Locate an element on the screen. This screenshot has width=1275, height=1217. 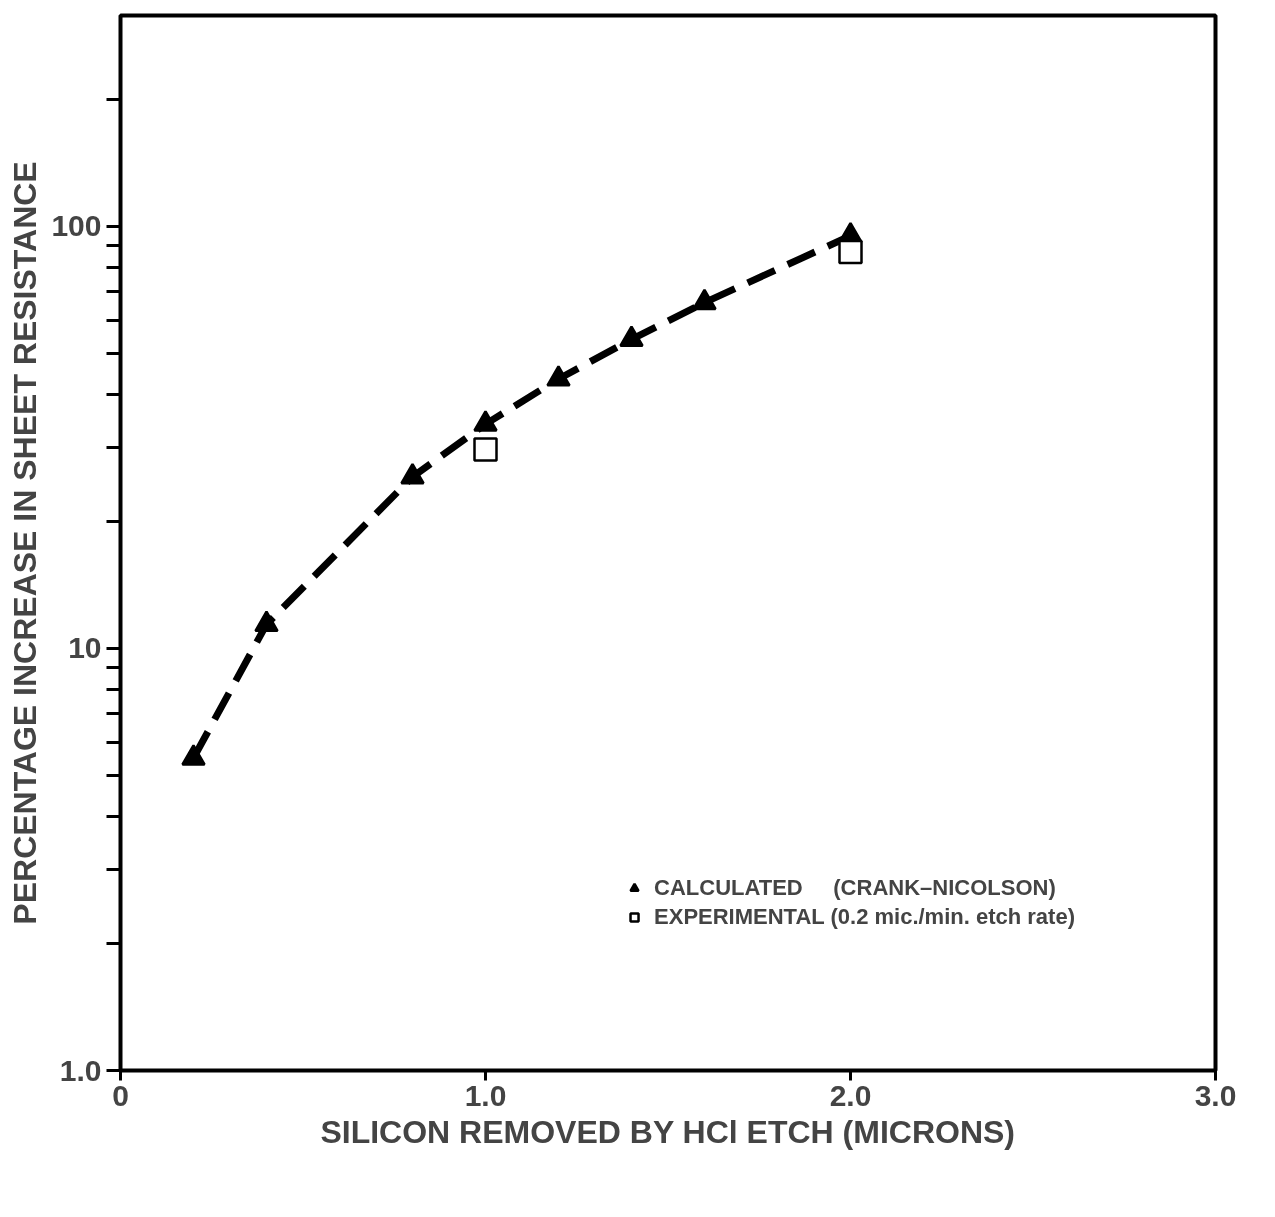
y-tick-label: 100 is located at coordinates (76, 226).